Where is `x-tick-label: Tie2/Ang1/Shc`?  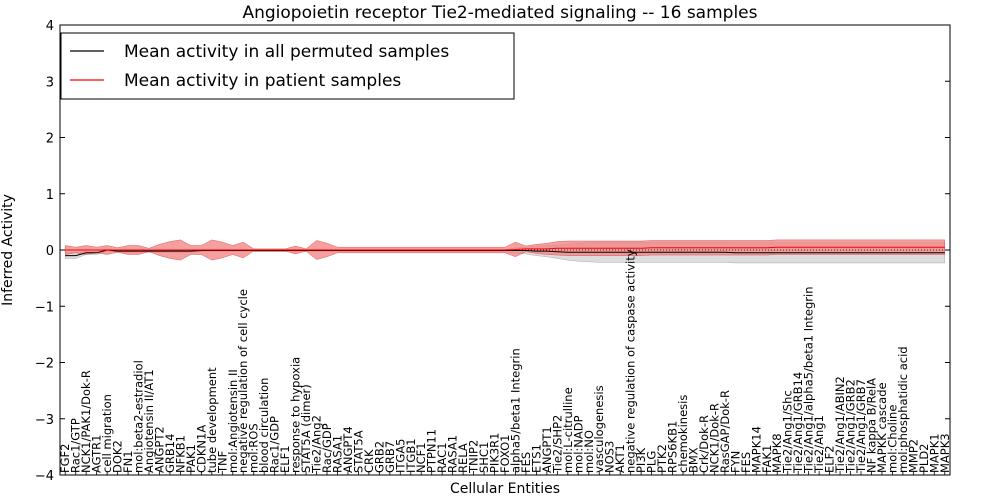
x-tick-label: Tie2/Ang1/Shc is located at coordinates (788, 432).